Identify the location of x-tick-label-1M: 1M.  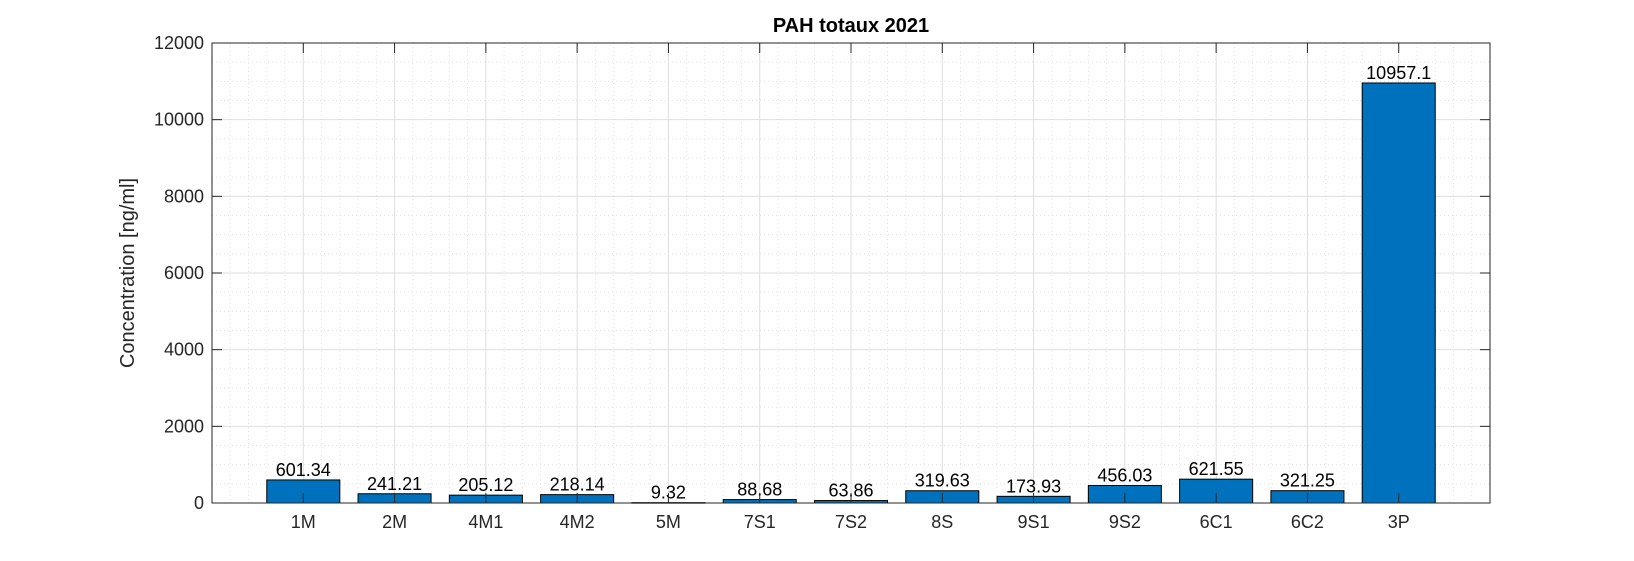
(303, 522).